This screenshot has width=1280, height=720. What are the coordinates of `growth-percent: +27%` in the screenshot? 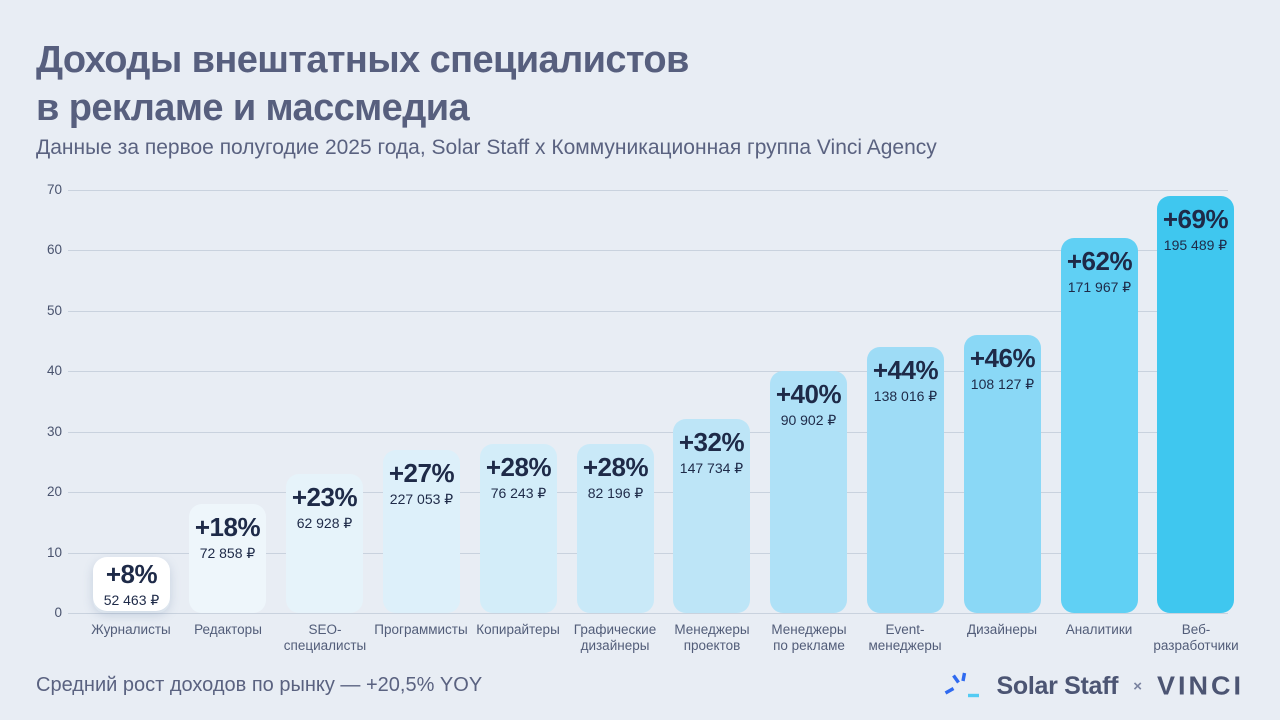 It's located at (421, 473).